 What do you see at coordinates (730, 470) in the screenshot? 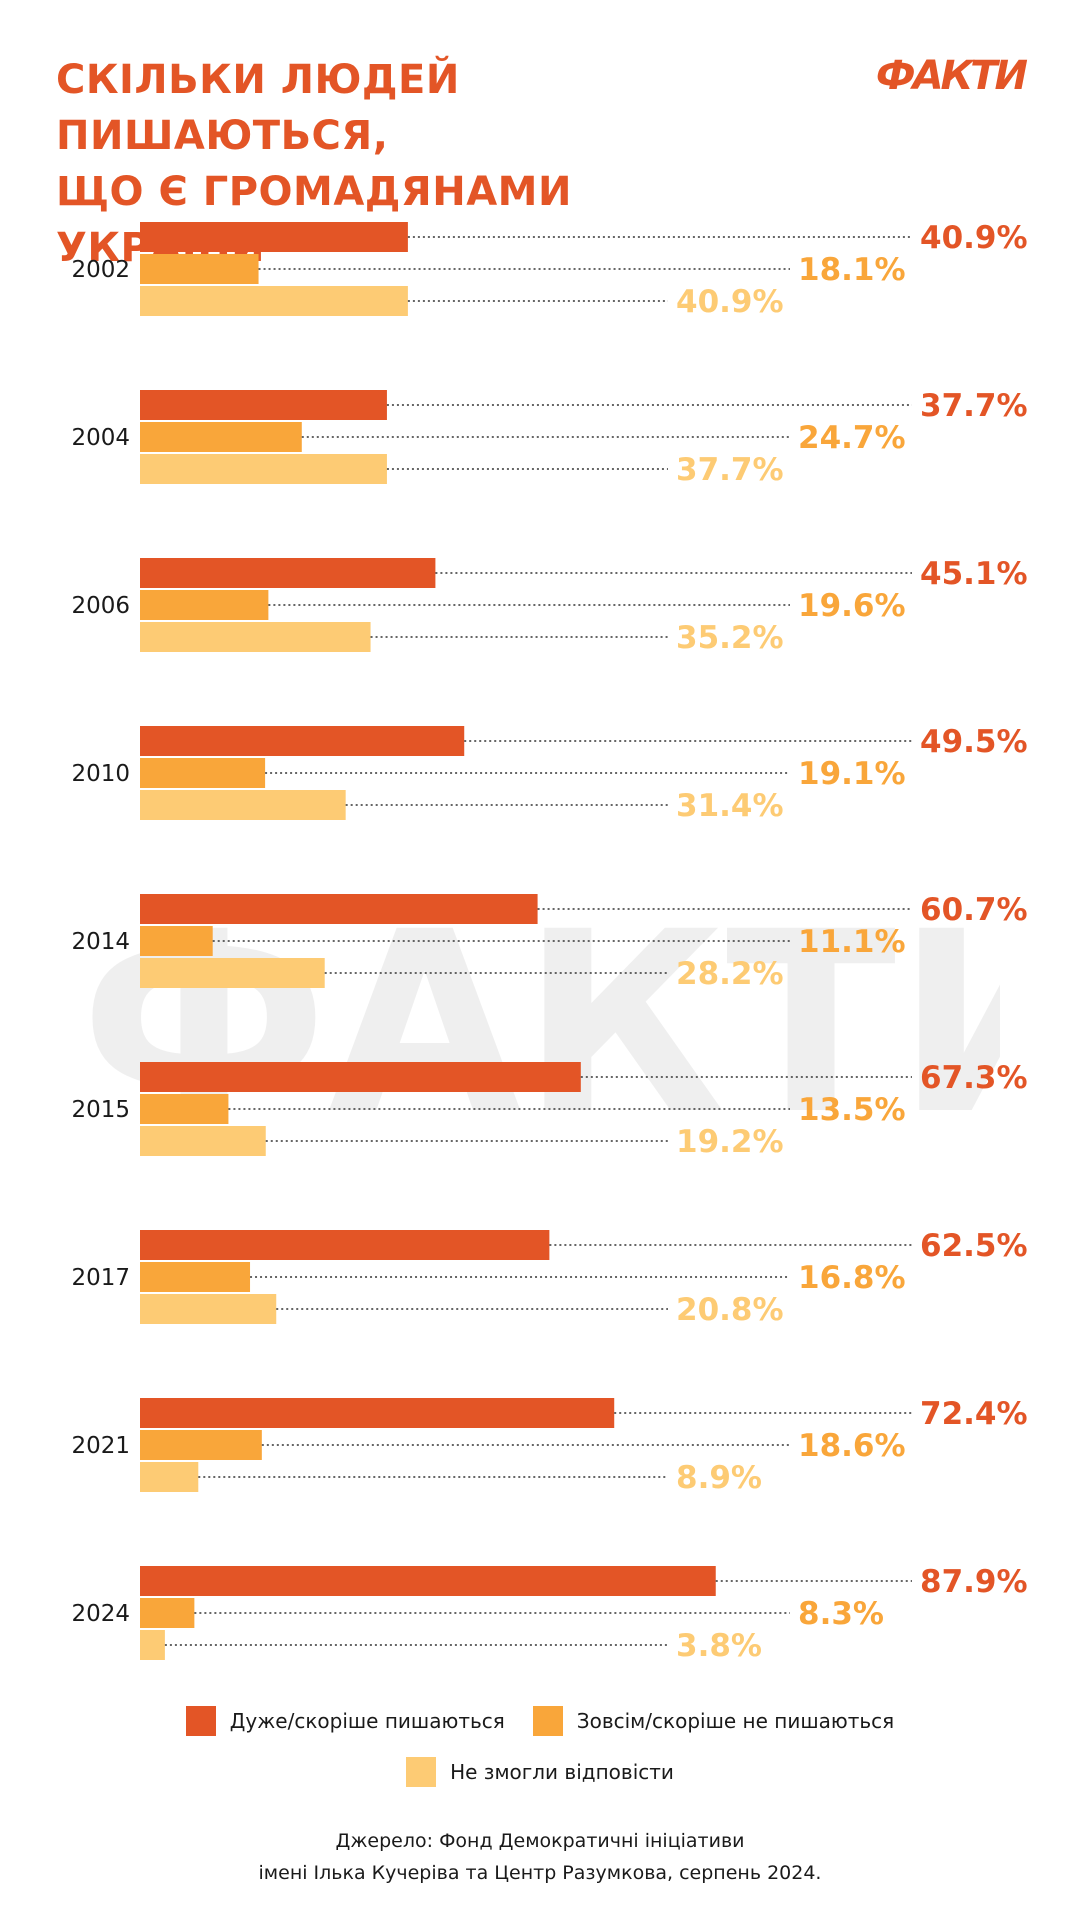
I see `value-label-no-answer: 37.7%` at bounding box center [730, 470].